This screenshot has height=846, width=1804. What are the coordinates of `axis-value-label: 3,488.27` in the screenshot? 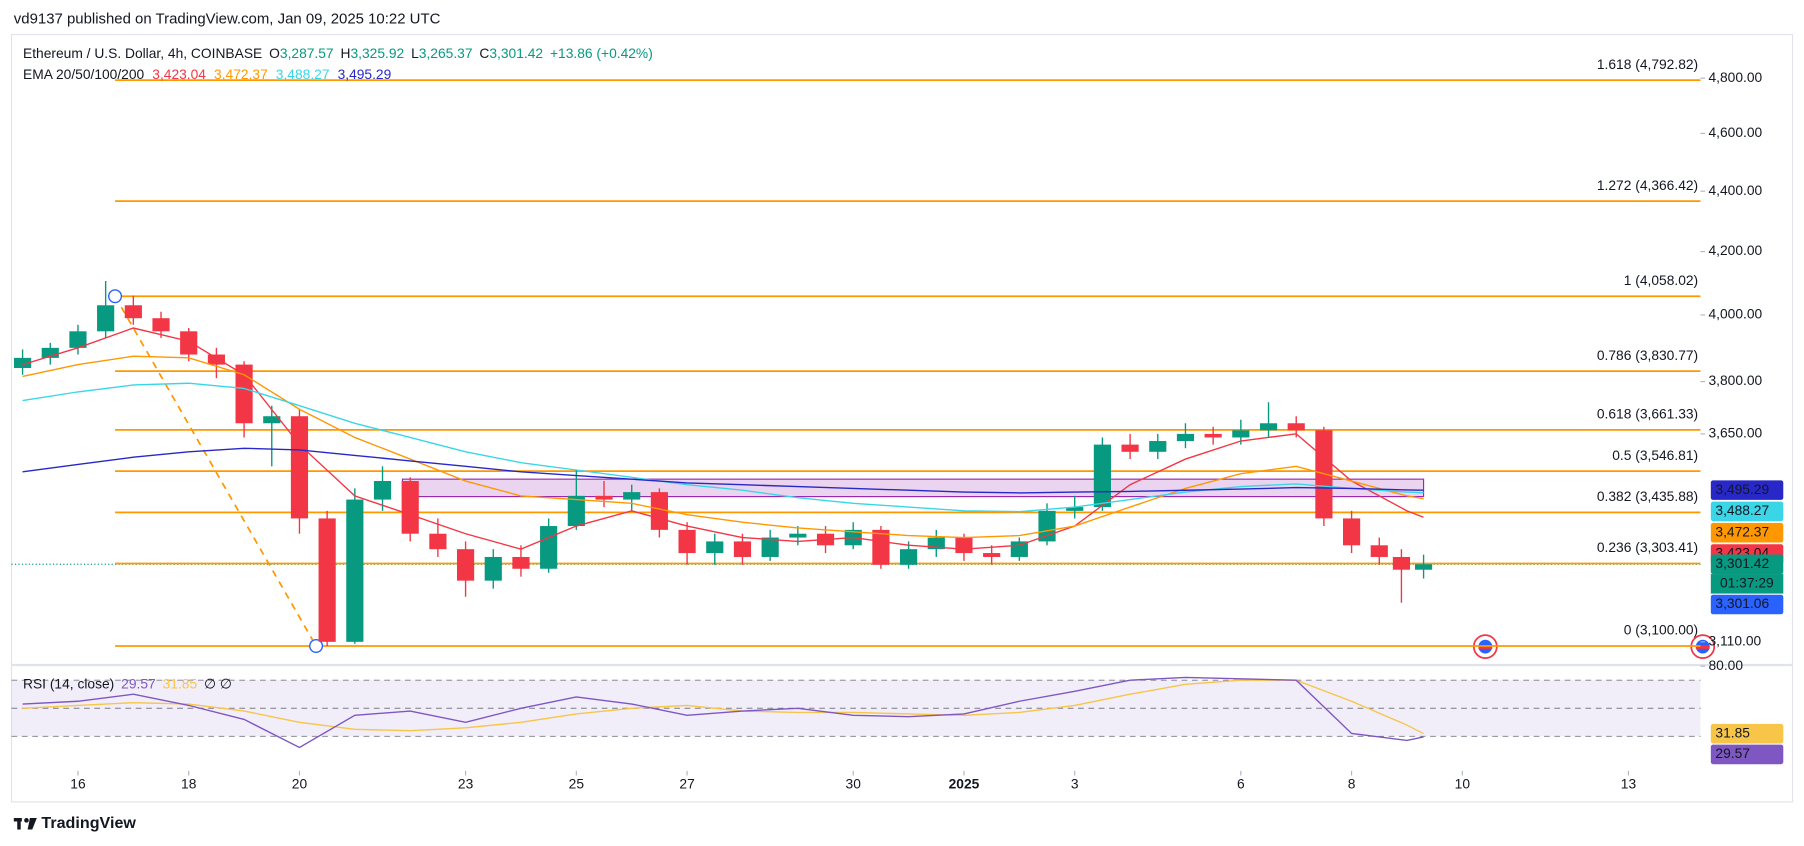 It's located at (1742, 510).